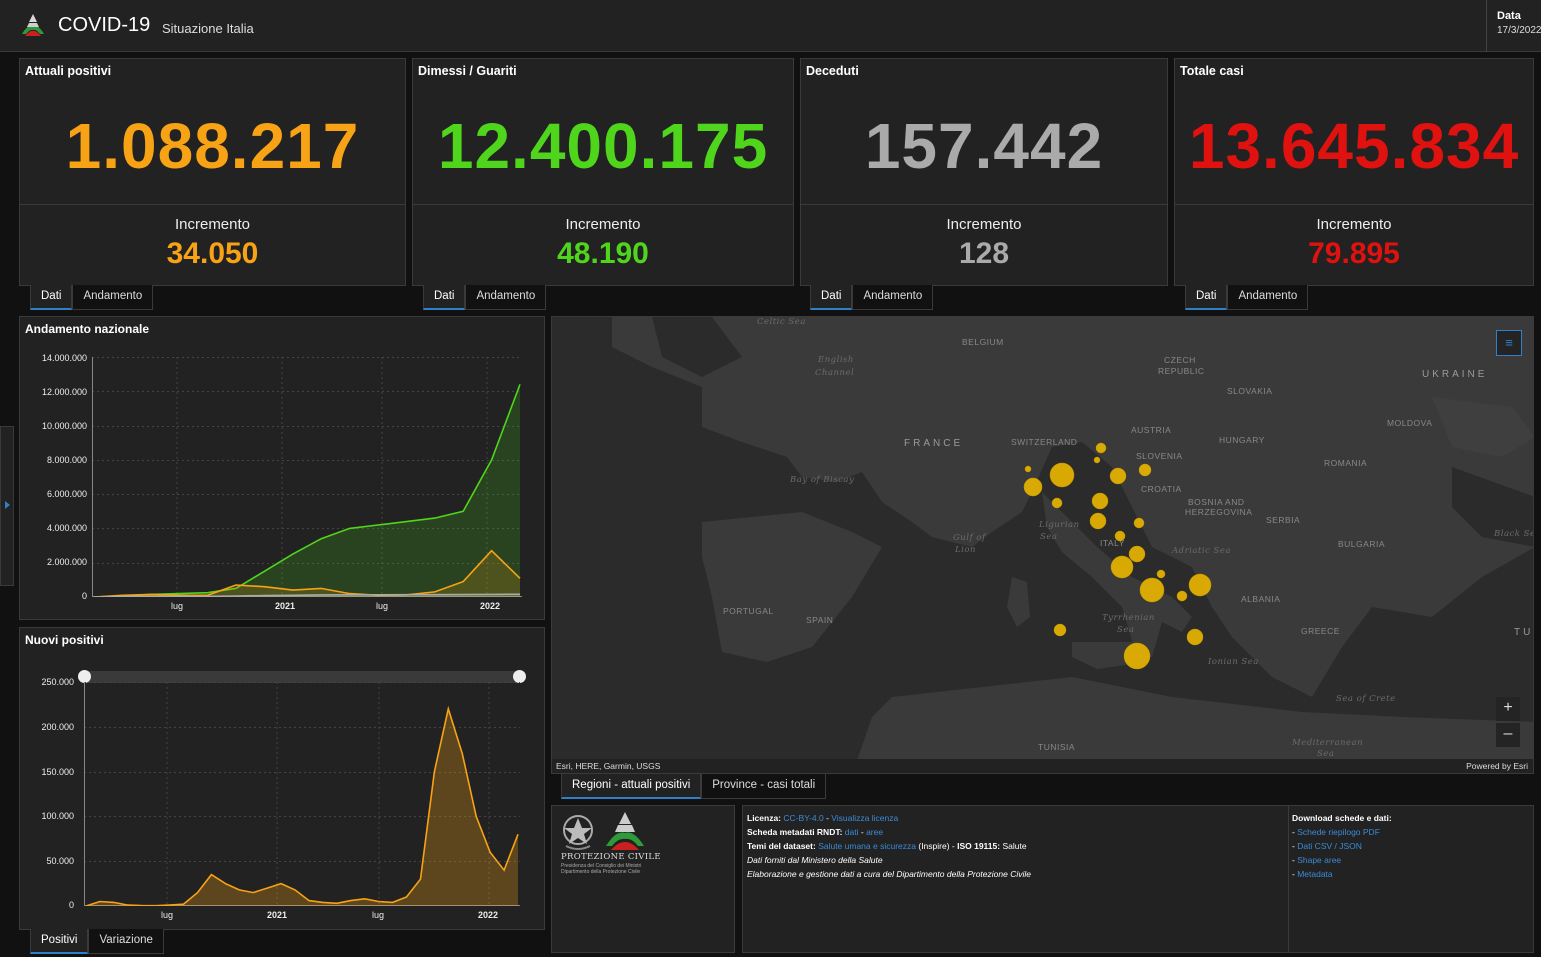 The image size is (1541, 957). Describe the element at coordinates (84, 676) in the screenshot. I see `range-slider-handle-start` at that location.